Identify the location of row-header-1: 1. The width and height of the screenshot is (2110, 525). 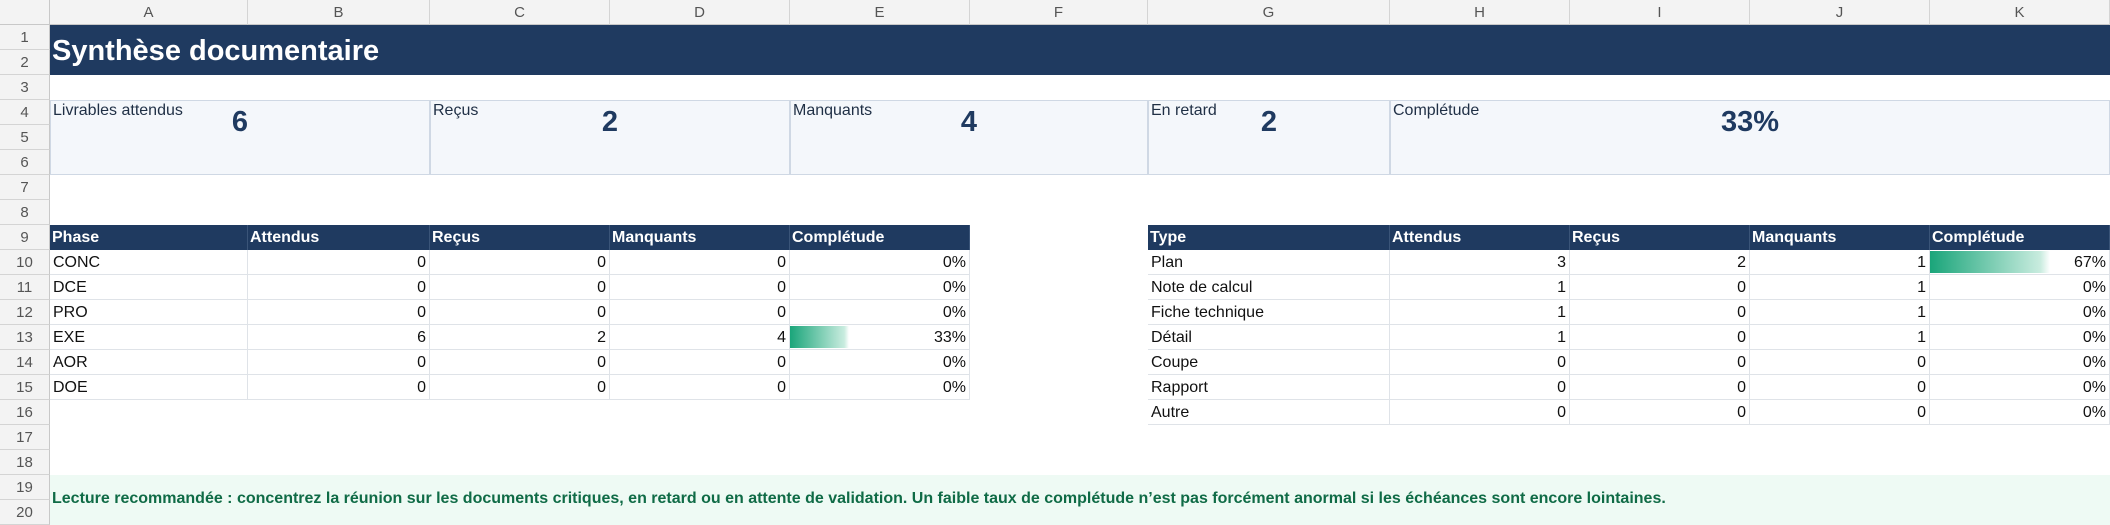
(25, 37).